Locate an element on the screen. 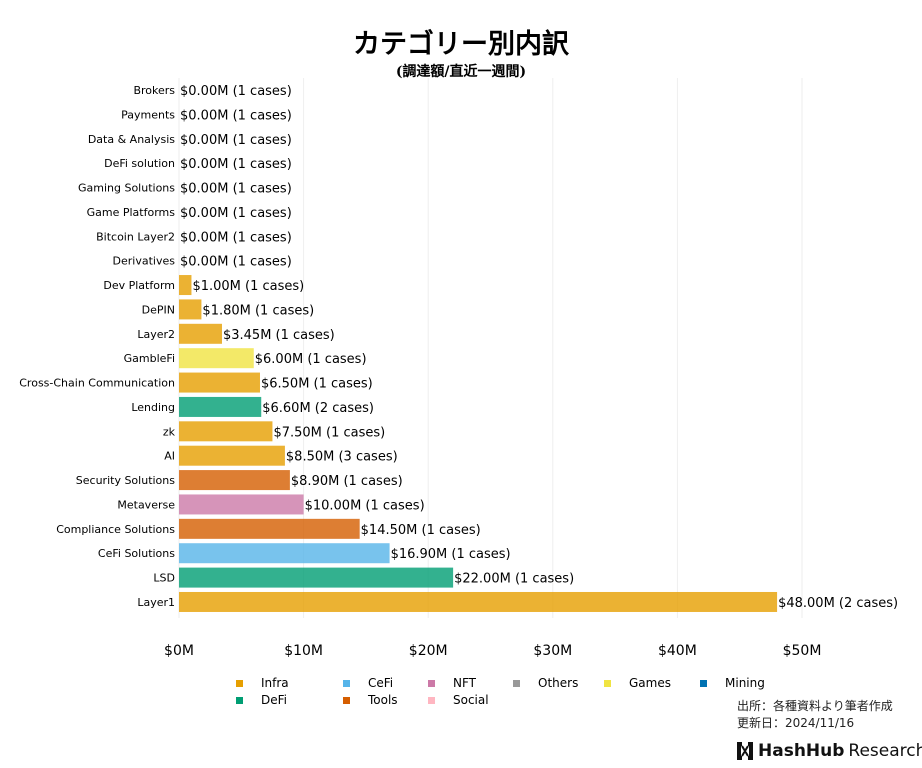 This screenshot has height=768, width=922. y-tick-label: LSD is located at coordinates (164, 578).